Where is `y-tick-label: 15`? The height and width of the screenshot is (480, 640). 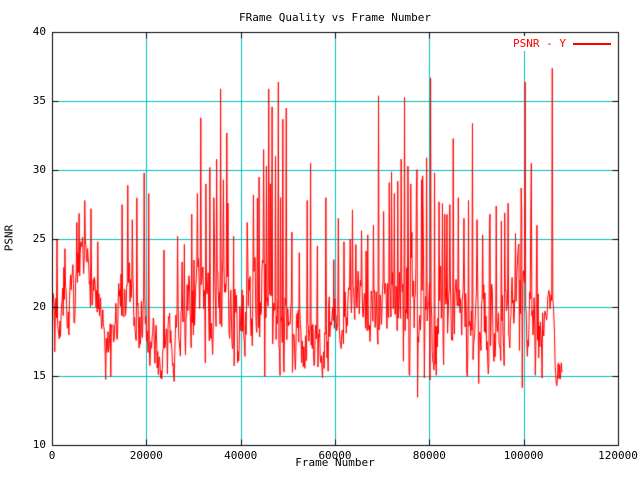
y-tick-label: 15 is located at coordinates (39, 376).